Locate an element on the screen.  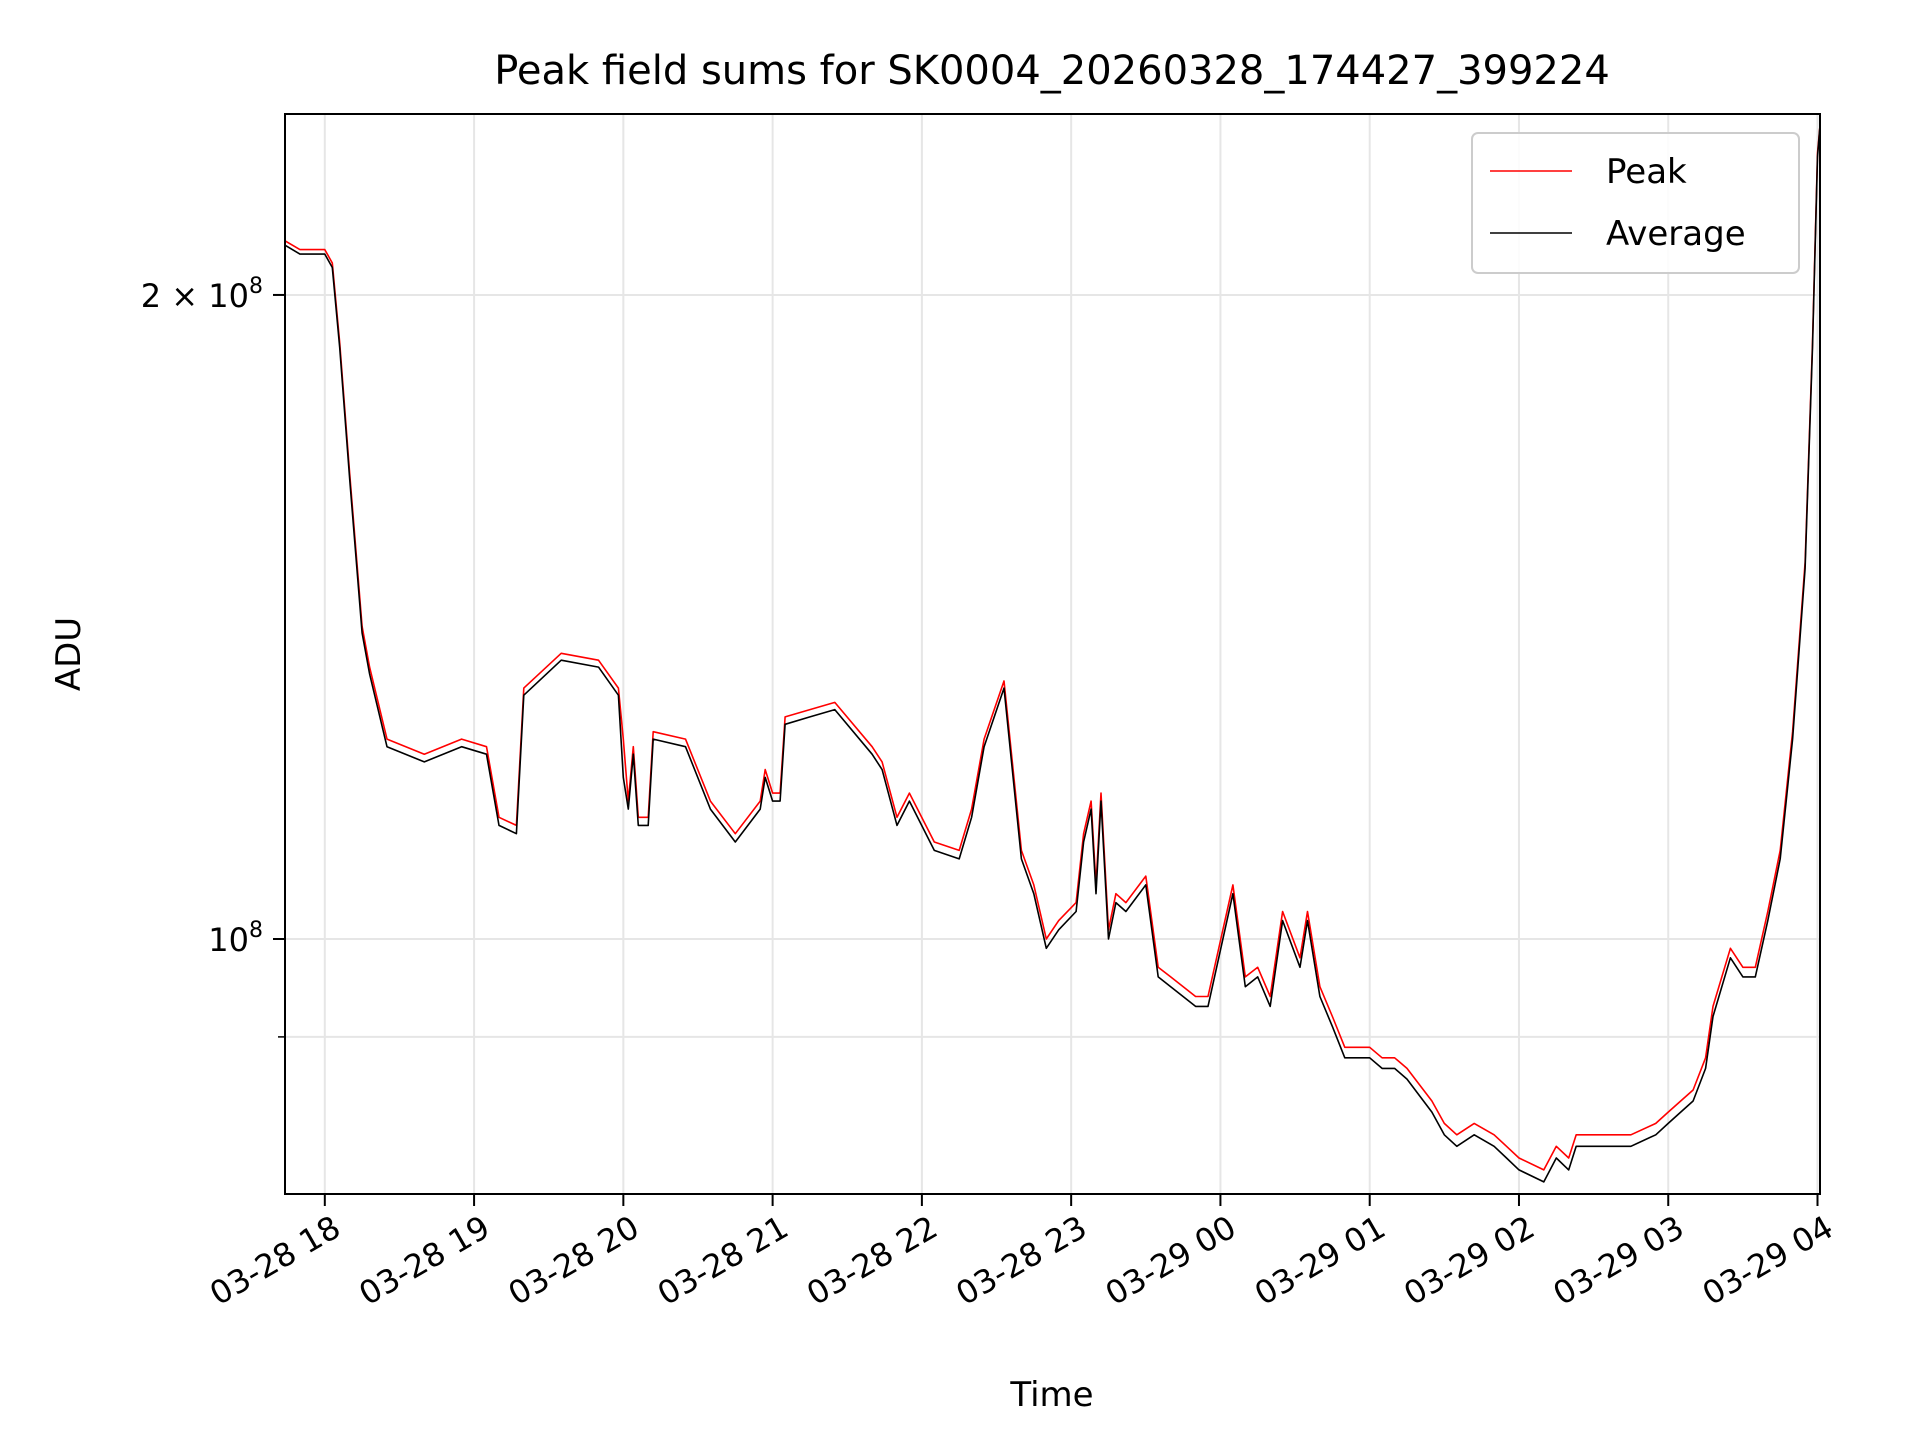
legend: Peak Average is located at coordinates (1635, 203).